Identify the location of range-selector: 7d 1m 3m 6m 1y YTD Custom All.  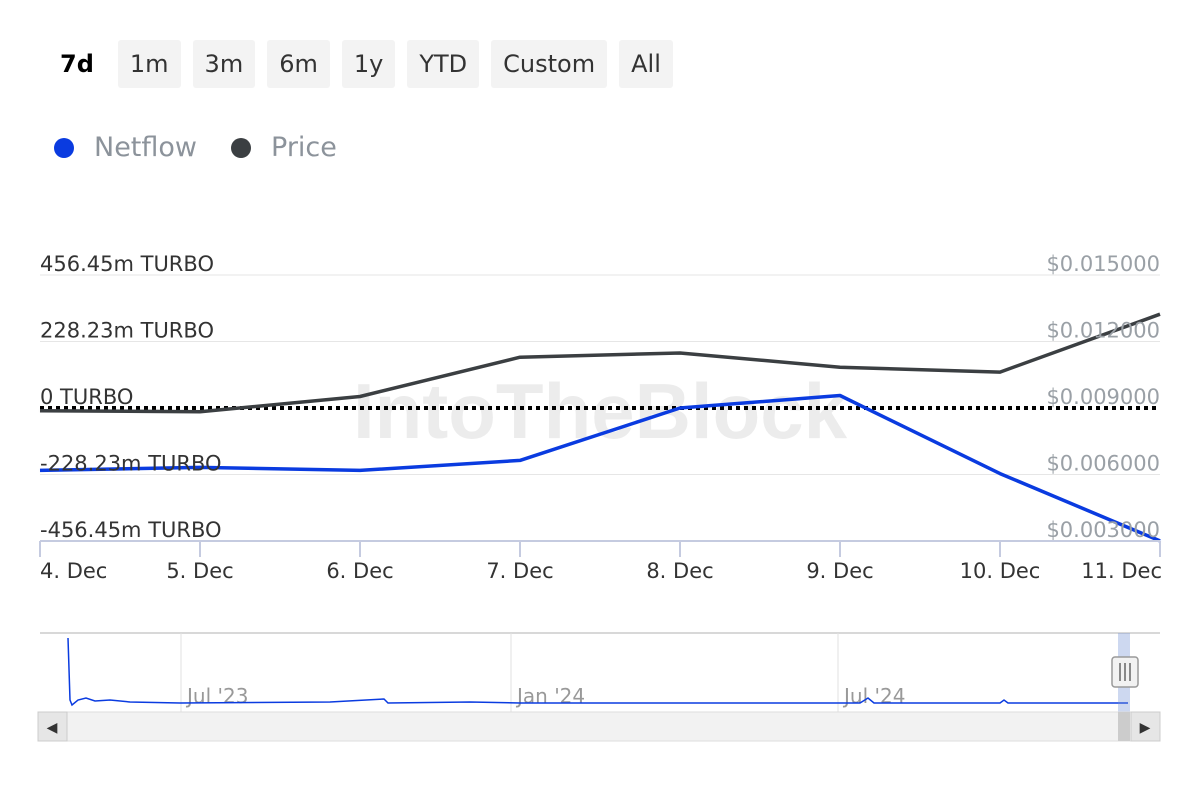
(360, 64).